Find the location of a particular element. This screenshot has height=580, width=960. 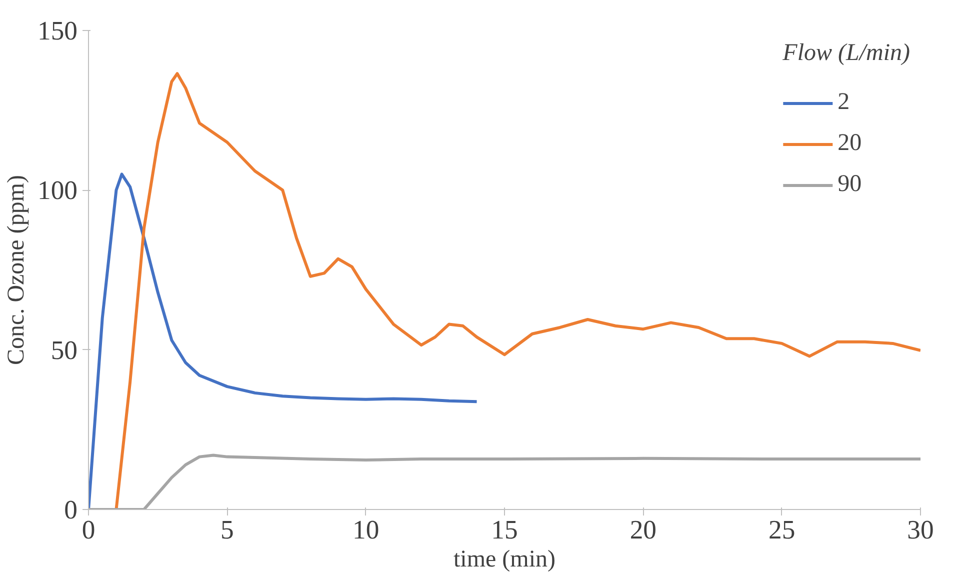

x-tick-label: 5 is located at coordinates (227, 529).